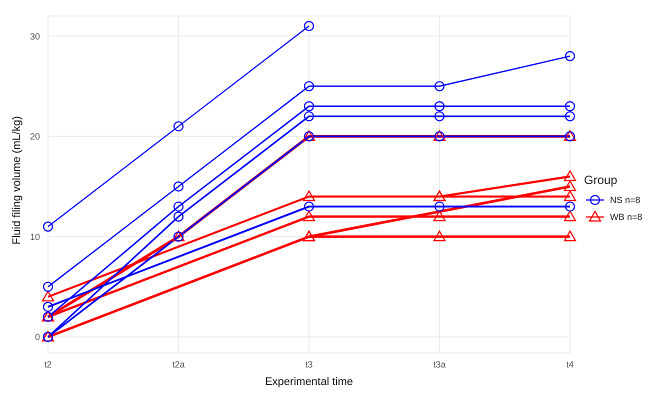 The image size is (669, 399). Describe the element at coordinates (35, 36) in the screenshot. I see `y-tick-label: 30` at that location.